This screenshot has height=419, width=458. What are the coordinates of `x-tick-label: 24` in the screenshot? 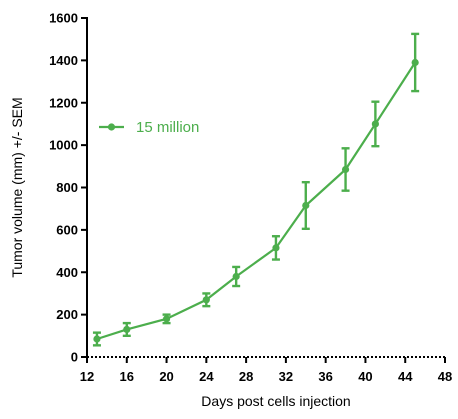 It's located at (206, 376).